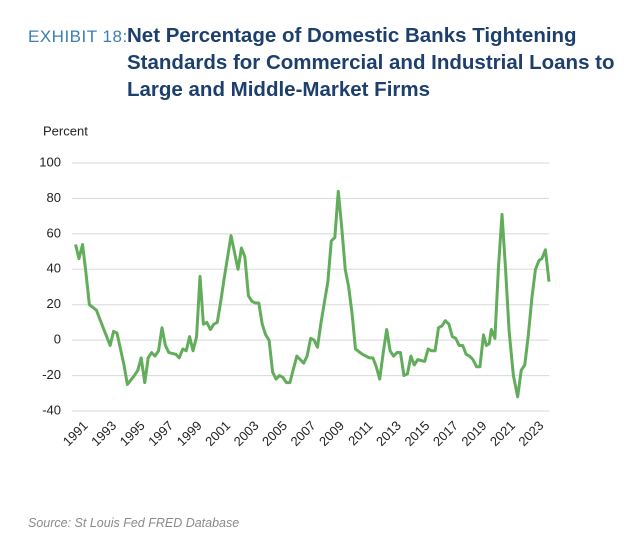 The width and height of the screenshot is (633, 546). What do you see at coordinates (274, 433) in the screenshot?
I see `x-tick-label: 2005` at bounding box center [274, 433].